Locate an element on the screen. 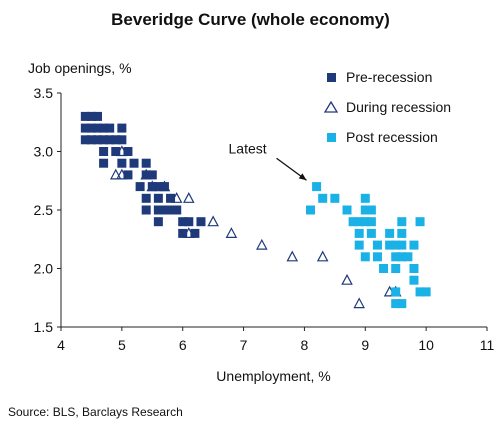  x-tick-label: 5 is located at coordinates (122, 345).